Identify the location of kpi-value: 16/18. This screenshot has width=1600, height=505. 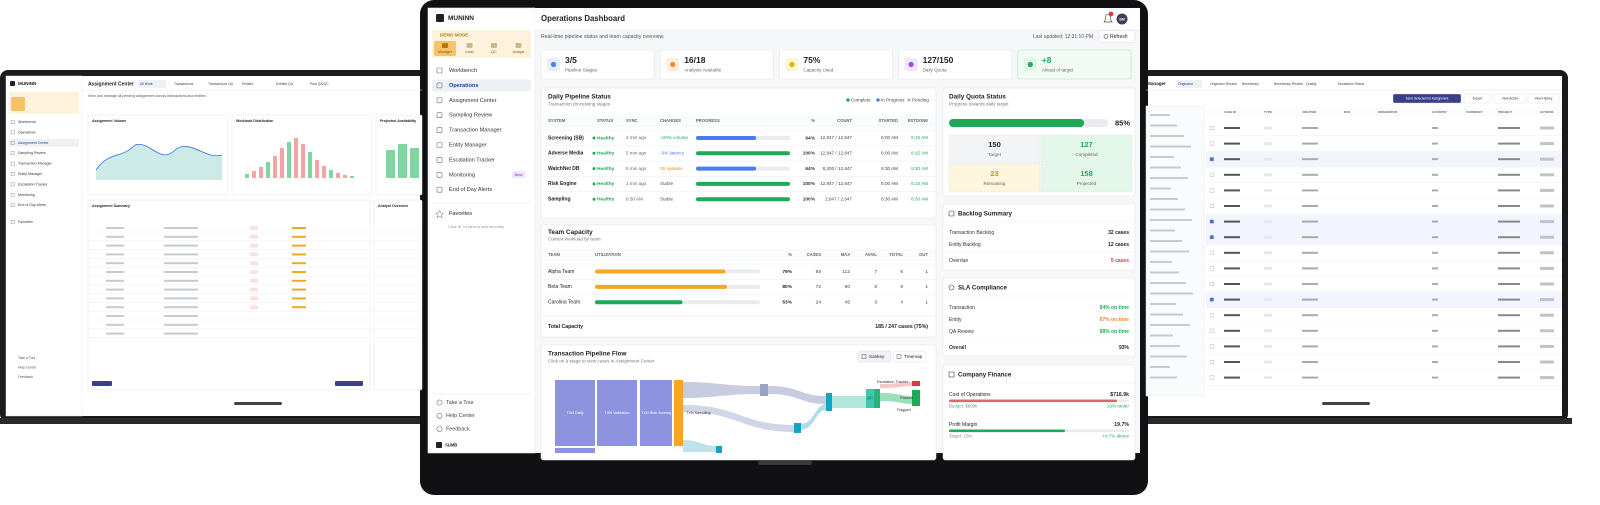
(695, 60).